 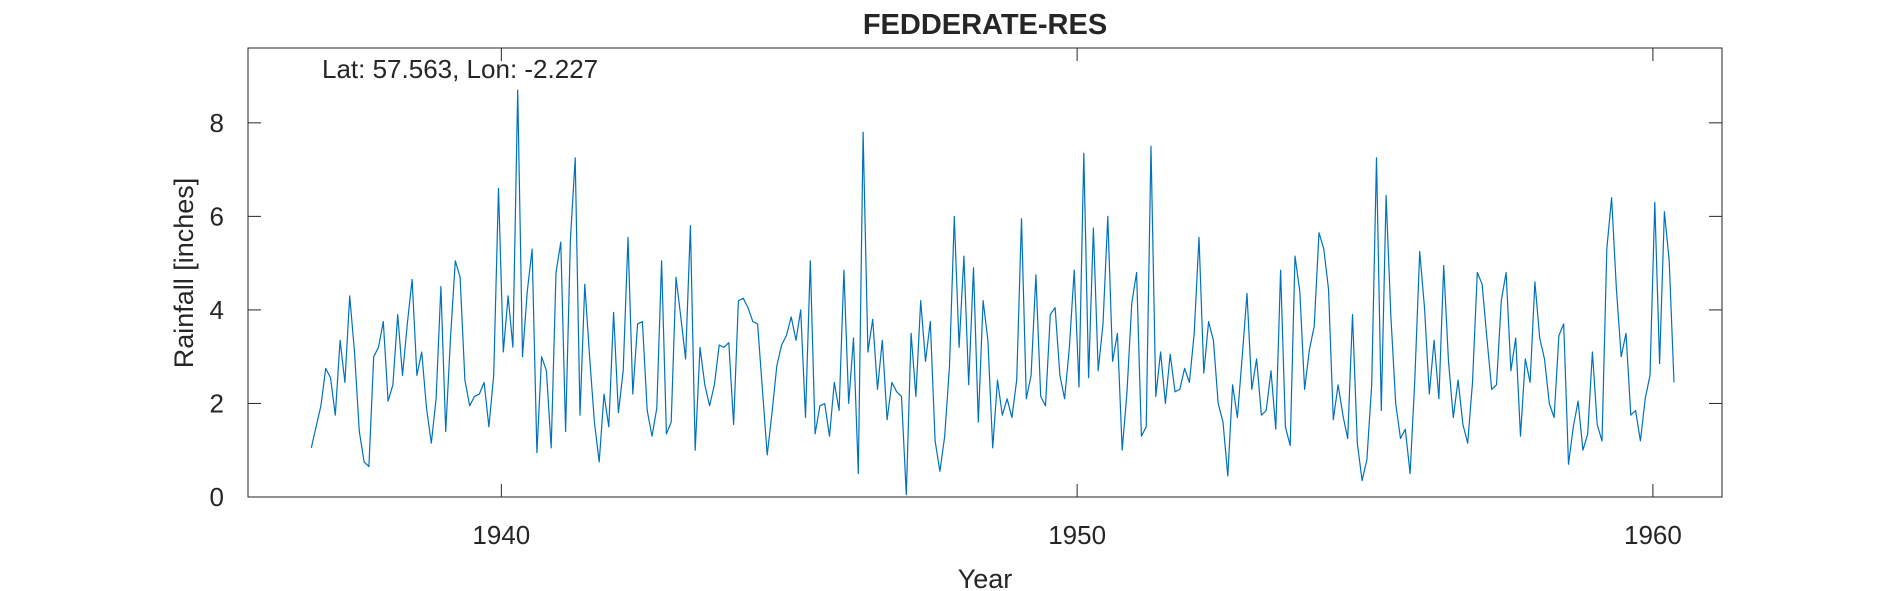 What do you see at coordinates (217, 216) in the screenshot?
I see `y-tick-label: 6` at bounding box center [217, 216].